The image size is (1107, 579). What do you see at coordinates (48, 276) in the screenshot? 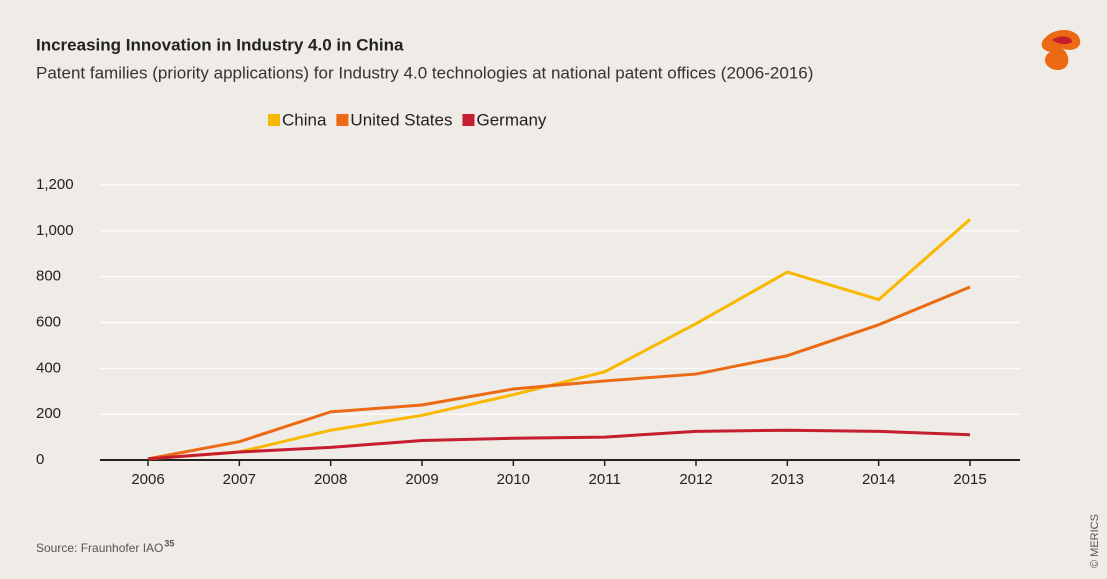
I see `y-tick-label: 800` at bounding box center [48, 276].